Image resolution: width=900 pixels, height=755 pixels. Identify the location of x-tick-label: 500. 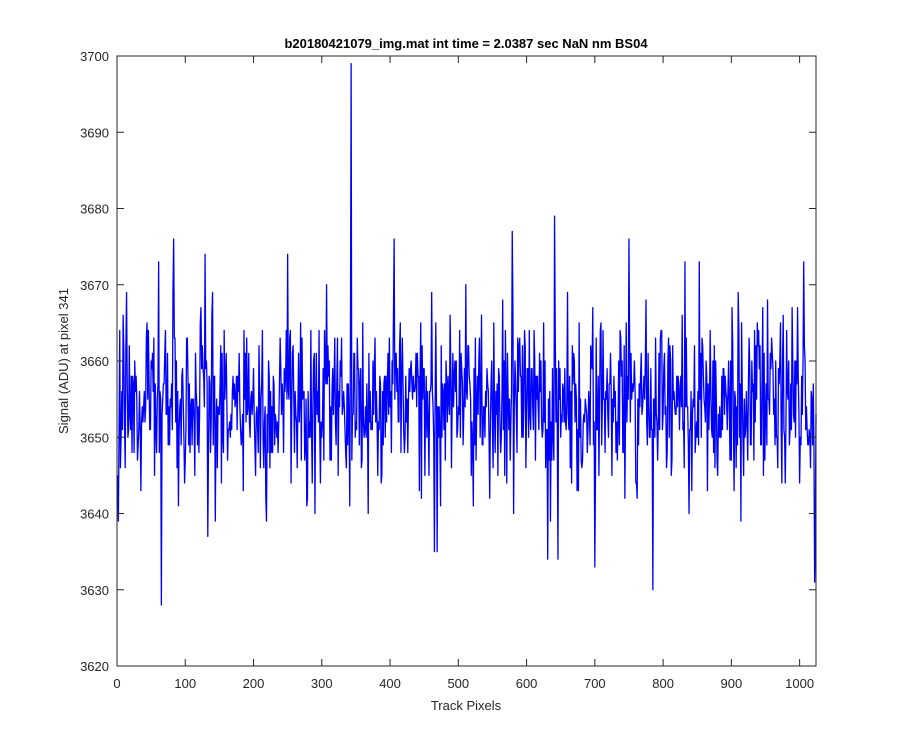
(458, 683).